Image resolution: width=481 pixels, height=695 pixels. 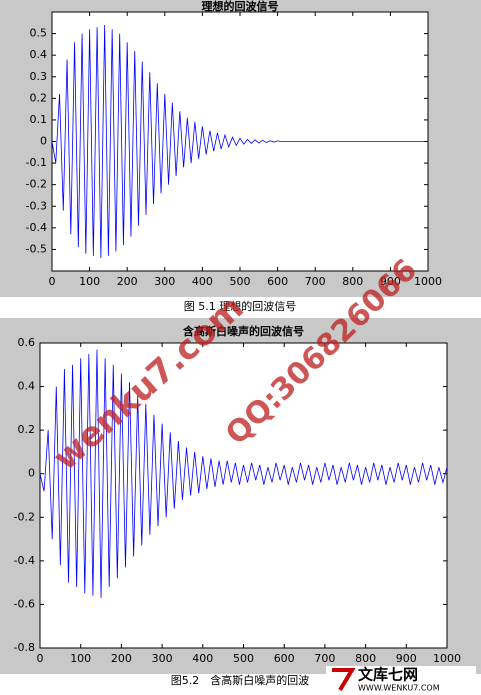 I want to click on y-tick-label: -0.5, so click(x=36, y=248).